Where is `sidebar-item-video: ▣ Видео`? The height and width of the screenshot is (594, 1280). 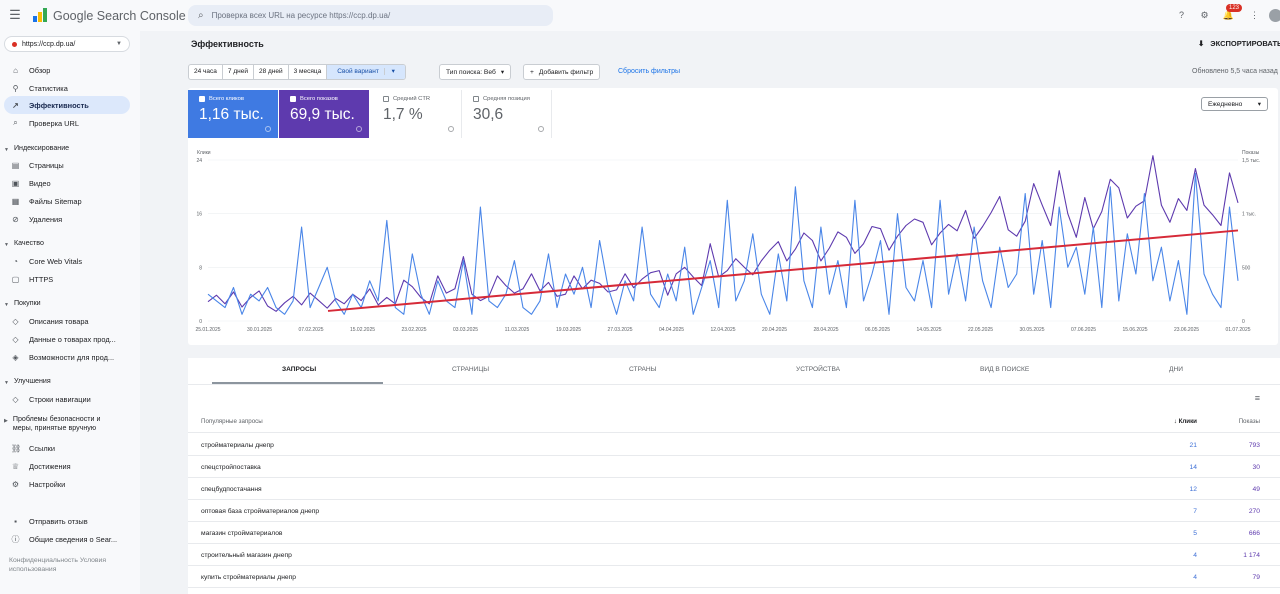
sidebar-item-video: ▣ Видео is located at coordinates (67, 183).